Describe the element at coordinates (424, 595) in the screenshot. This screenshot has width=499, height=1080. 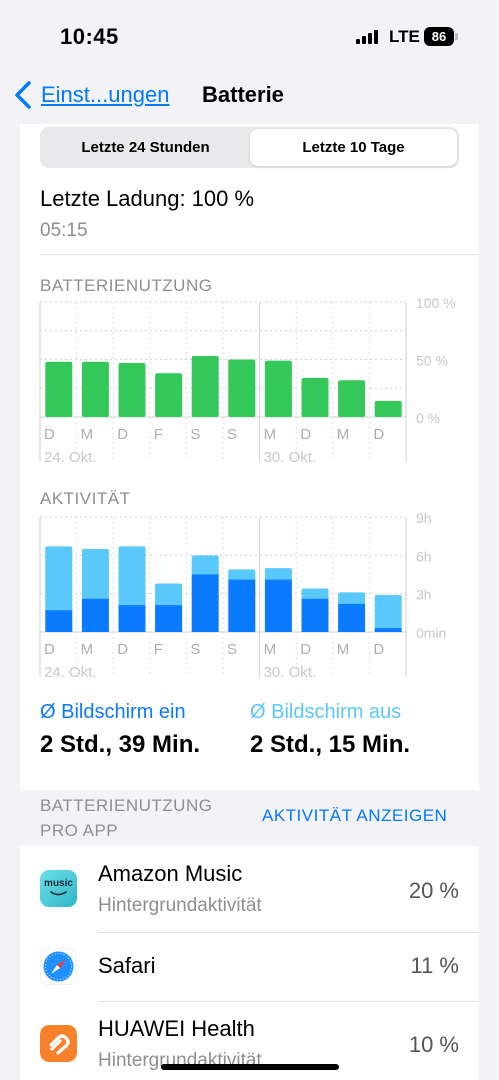
I see `y-tick-label: 3h` at that location.